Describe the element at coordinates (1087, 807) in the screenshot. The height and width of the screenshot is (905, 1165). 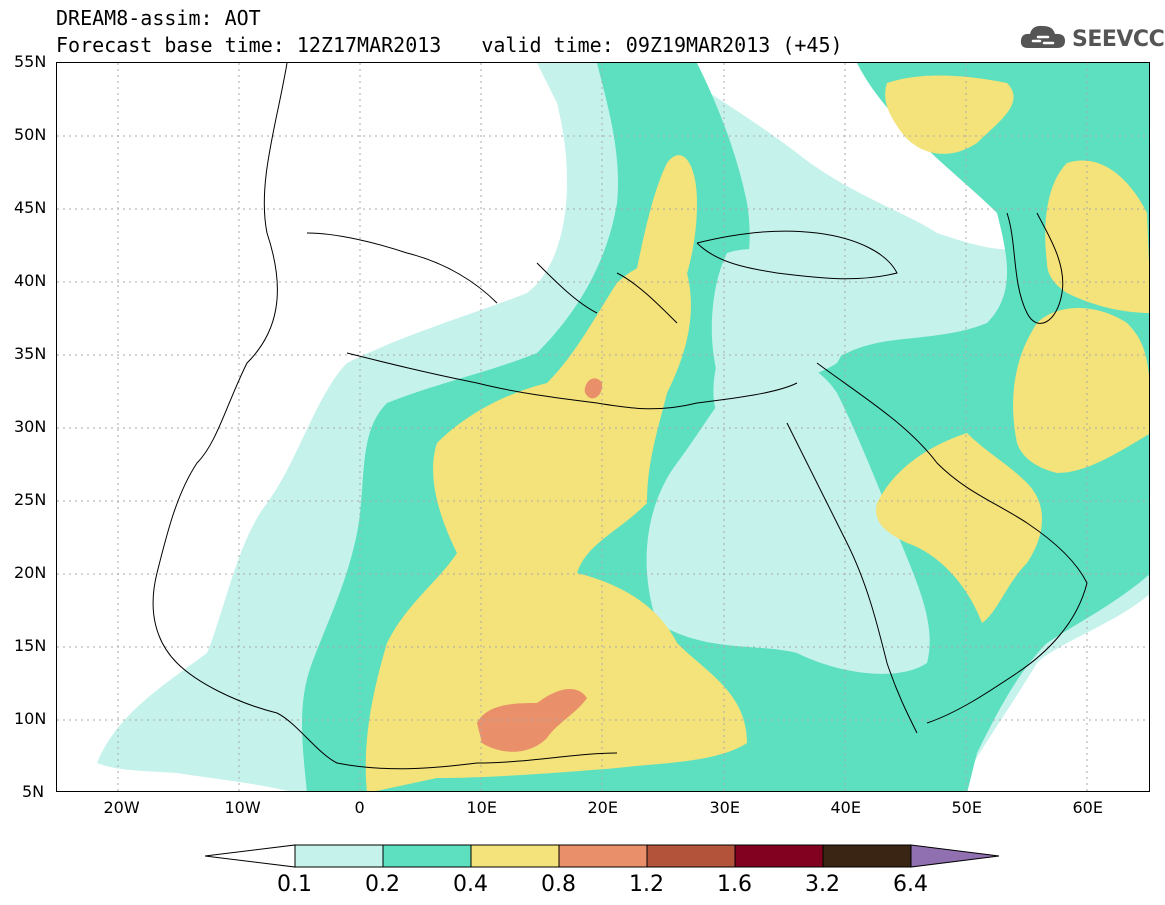
I see `lon-label: 60E` at that location.